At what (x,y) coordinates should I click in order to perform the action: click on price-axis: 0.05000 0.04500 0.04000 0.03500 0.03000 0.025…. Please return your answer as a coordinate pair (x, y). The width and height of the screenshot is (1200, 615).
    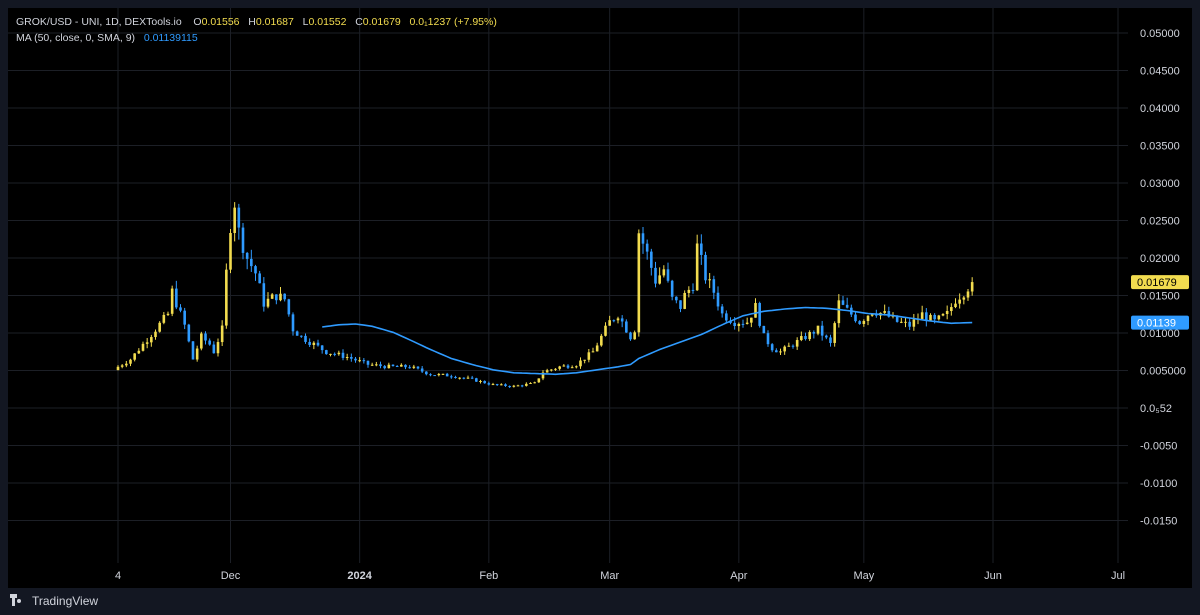
    Looking at the image, I should click on (1160, 285).